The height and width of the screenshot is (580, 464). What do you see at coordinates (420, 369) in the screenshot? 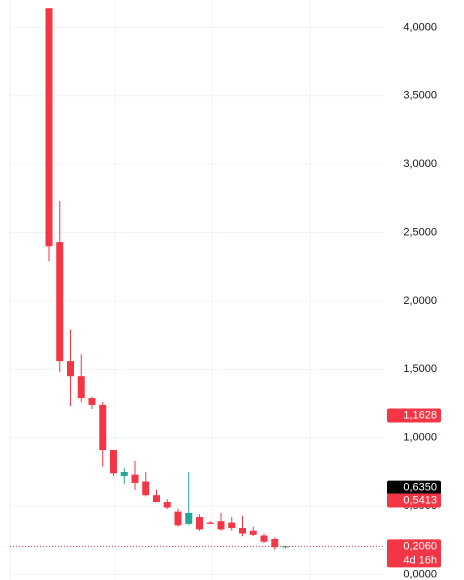
I see `y-tick-label: 1,5000` at bounding box center [420, 369].